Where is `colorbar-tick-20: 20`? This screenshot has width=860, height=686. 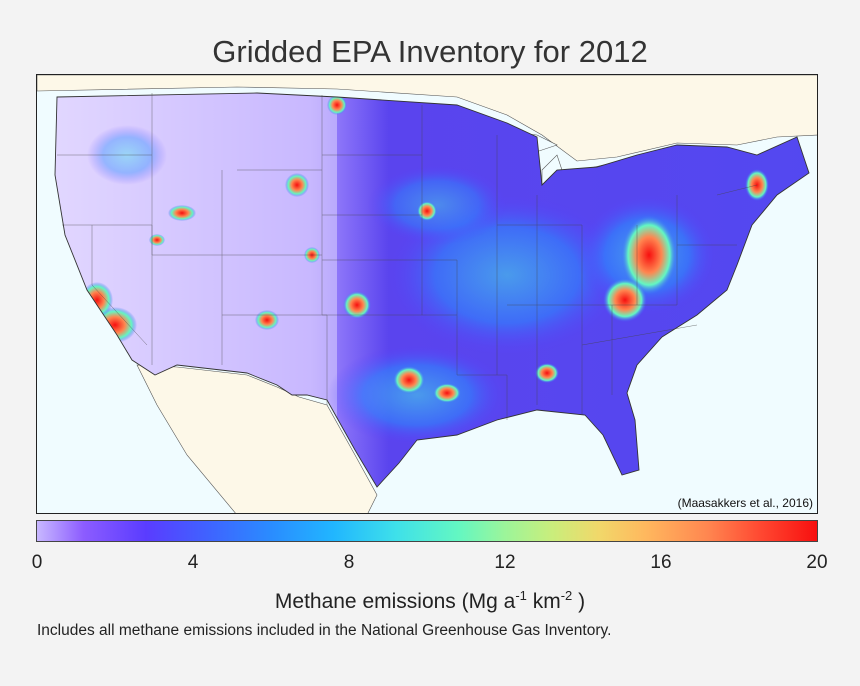 colorbar-tick-20: 20 is located at coordinates (817, 562).